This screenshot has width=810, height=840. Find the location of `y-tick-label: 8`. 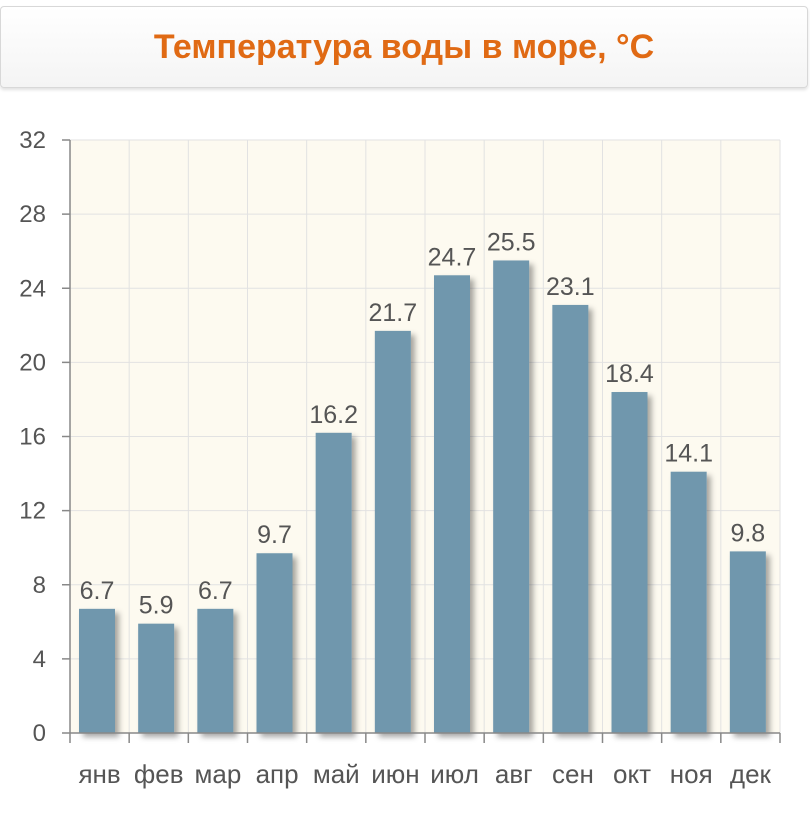

y-tick-label: 8 is located at coordinates (39, 585).